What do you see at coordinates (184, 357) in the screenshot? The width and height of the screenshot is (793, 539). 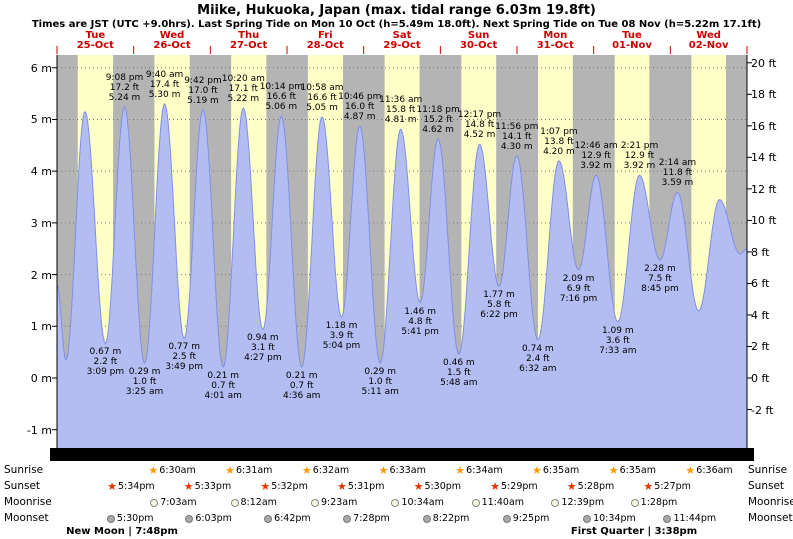 I see `low-tide-label: 0.77 m 2.5 ft 3:49 pm` at bounding box center [184, 357].